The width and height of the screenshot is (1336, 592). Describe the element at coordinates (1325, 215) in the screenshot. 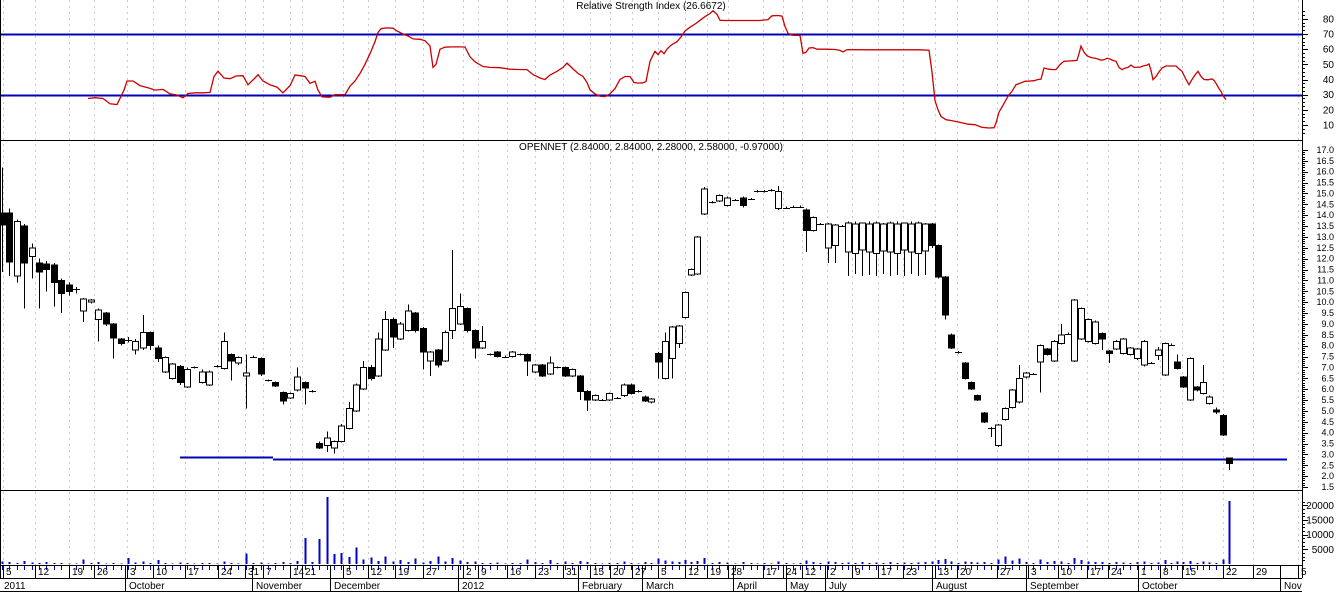

I see `svg-text: 14.0` at that location.